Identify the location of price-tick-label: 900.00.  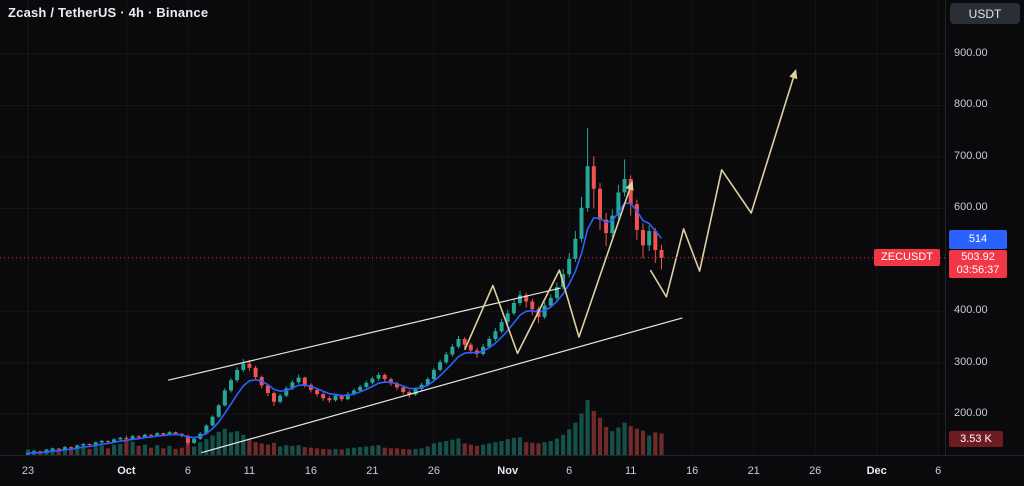
(971, 53).